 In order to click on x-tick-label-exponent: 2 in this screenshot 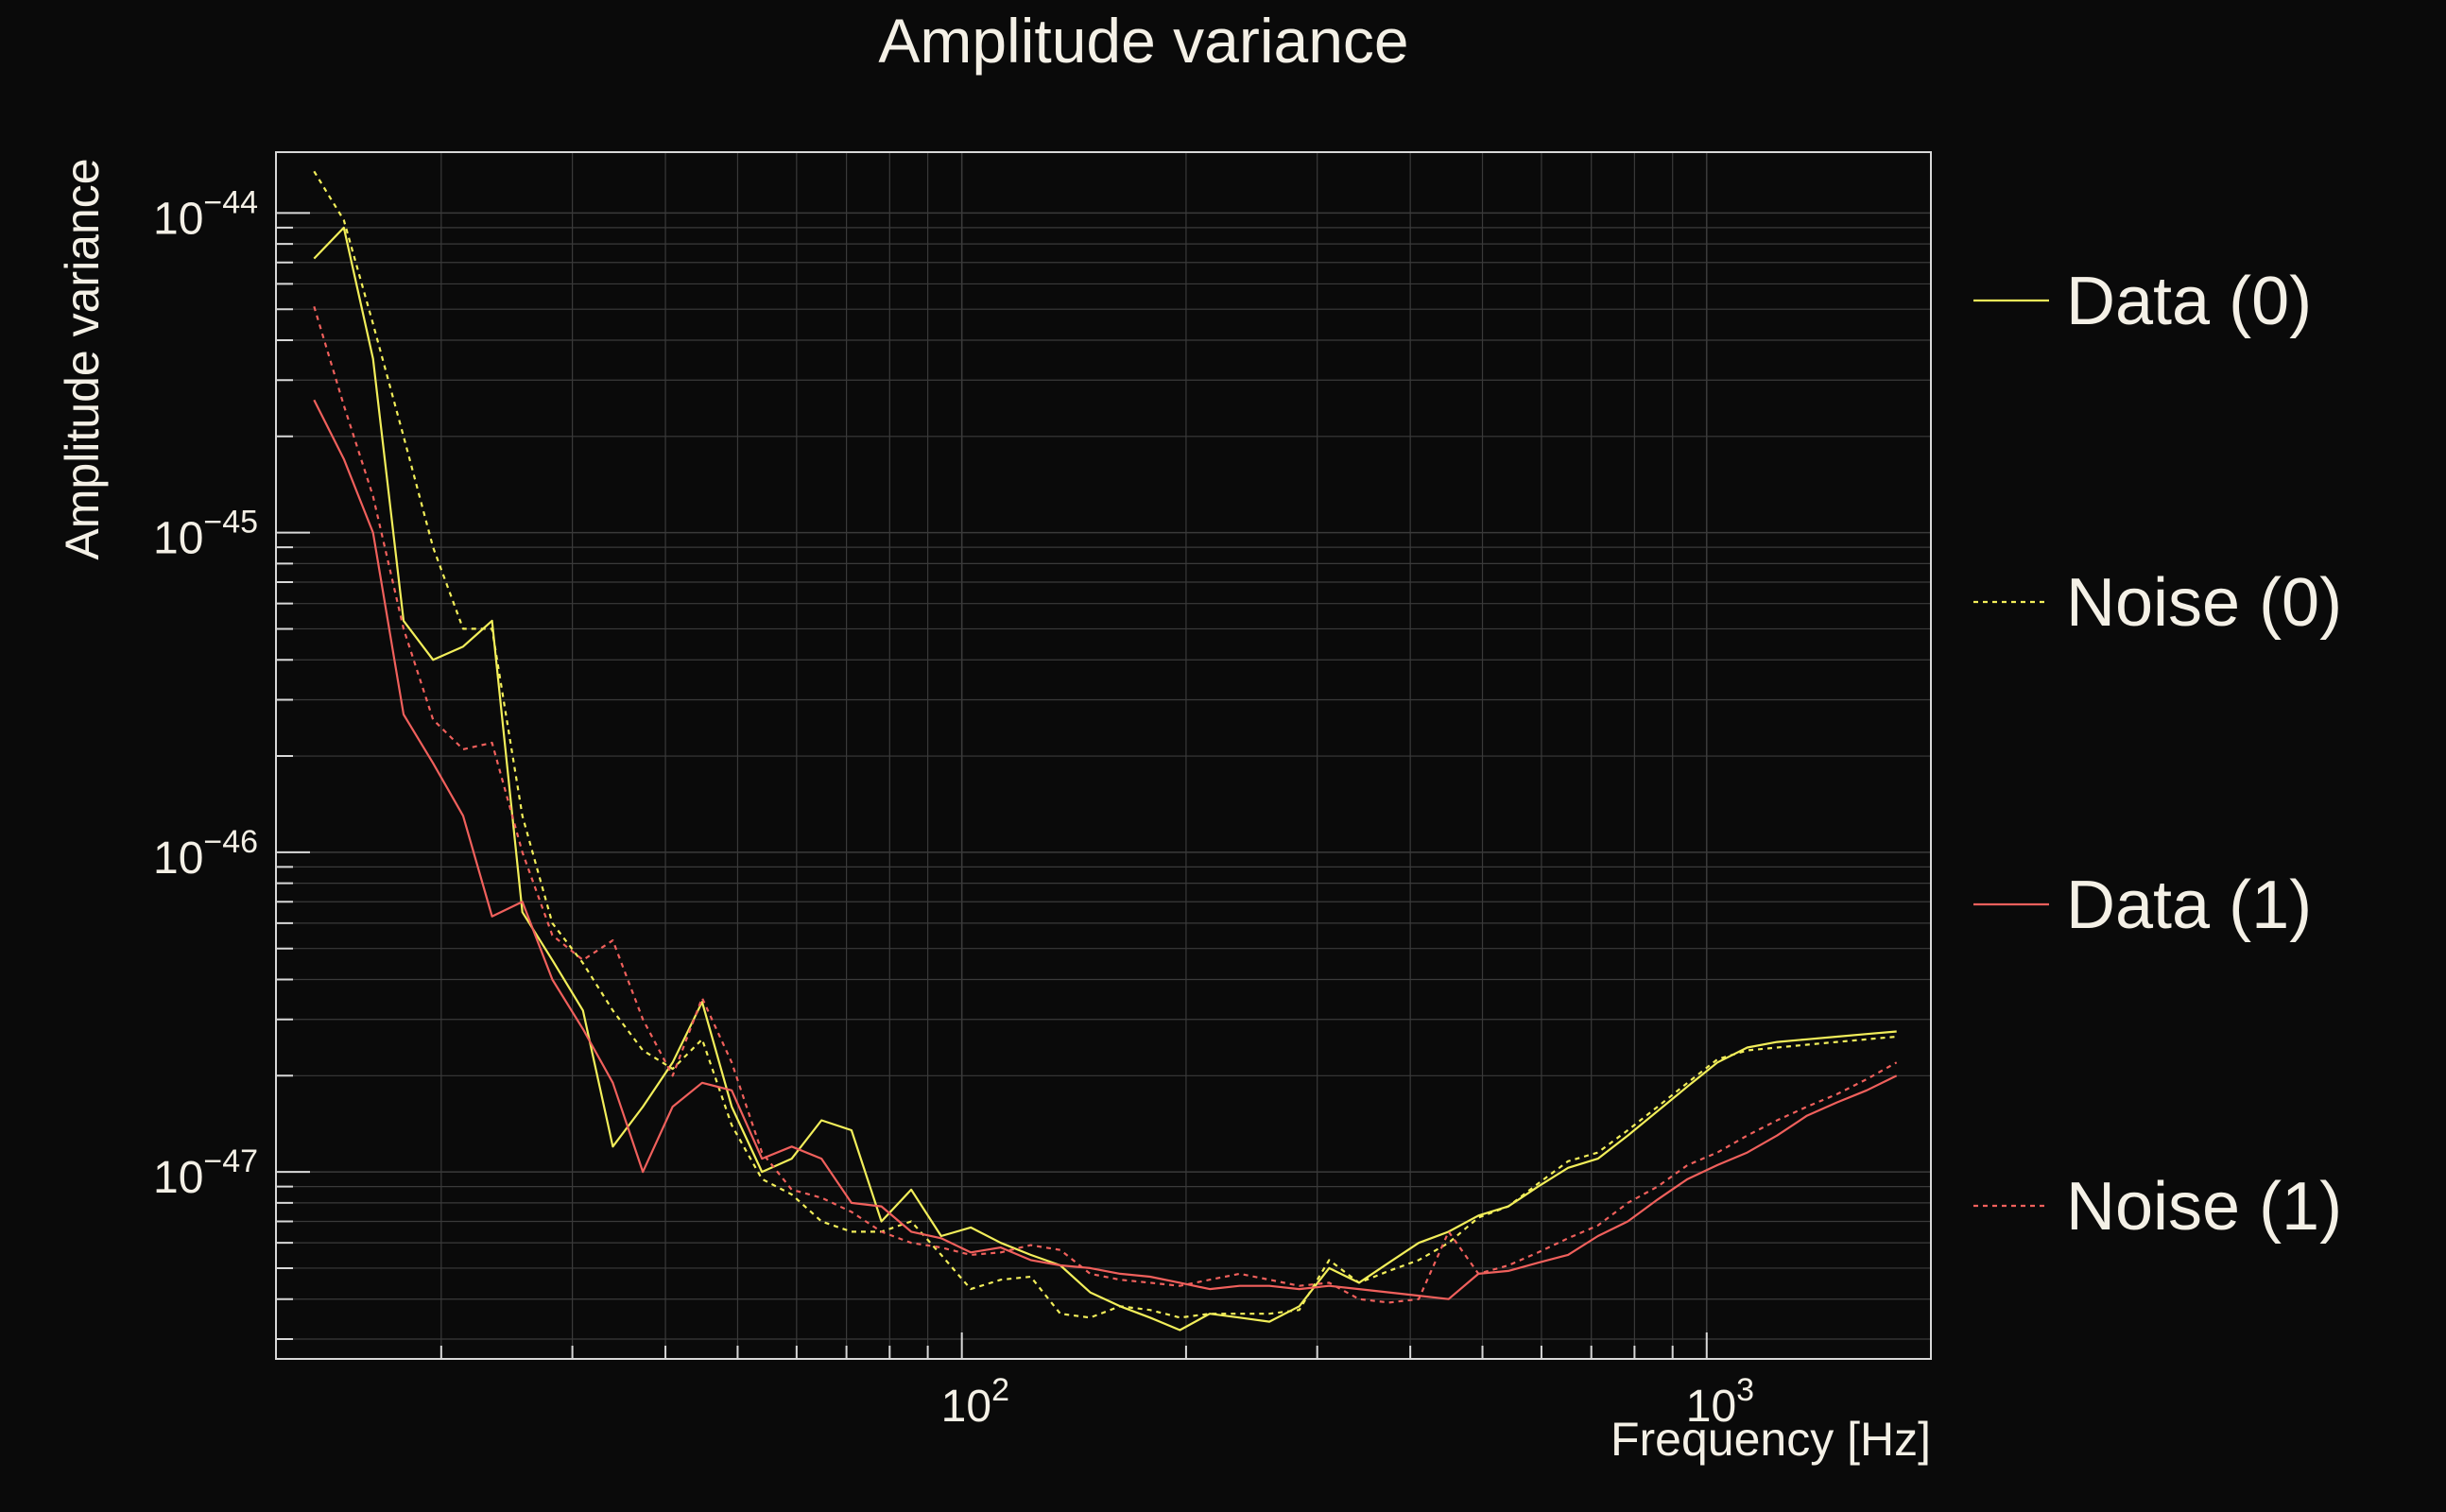, I will do `click(1000, 1390)`.